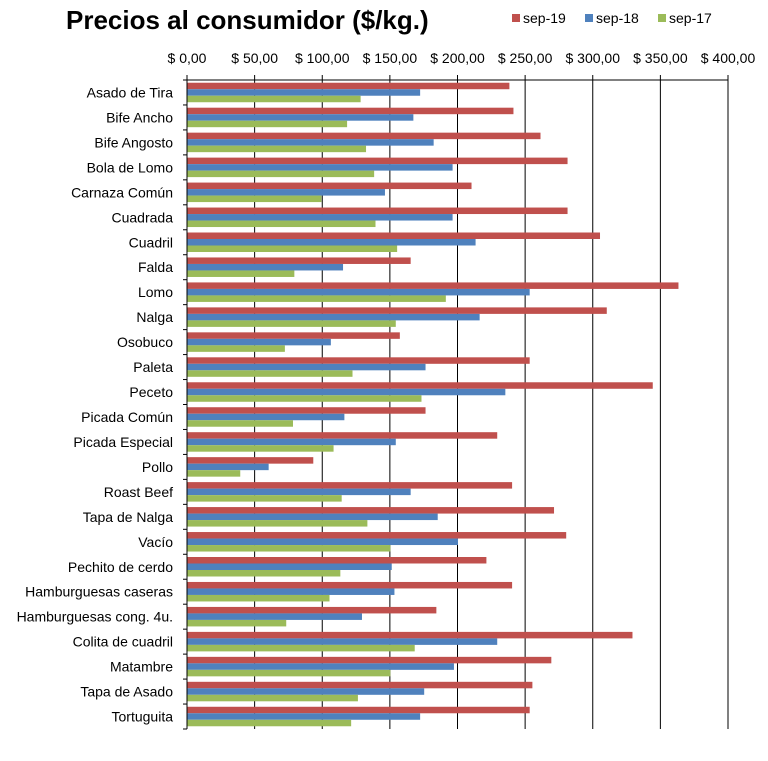 This screenshot has width=768, height=761. What do you see at coordinates (187, 58) in the screenshot?
I see `x-tick-label: $ 0,00` at bounding box center [187, 58].